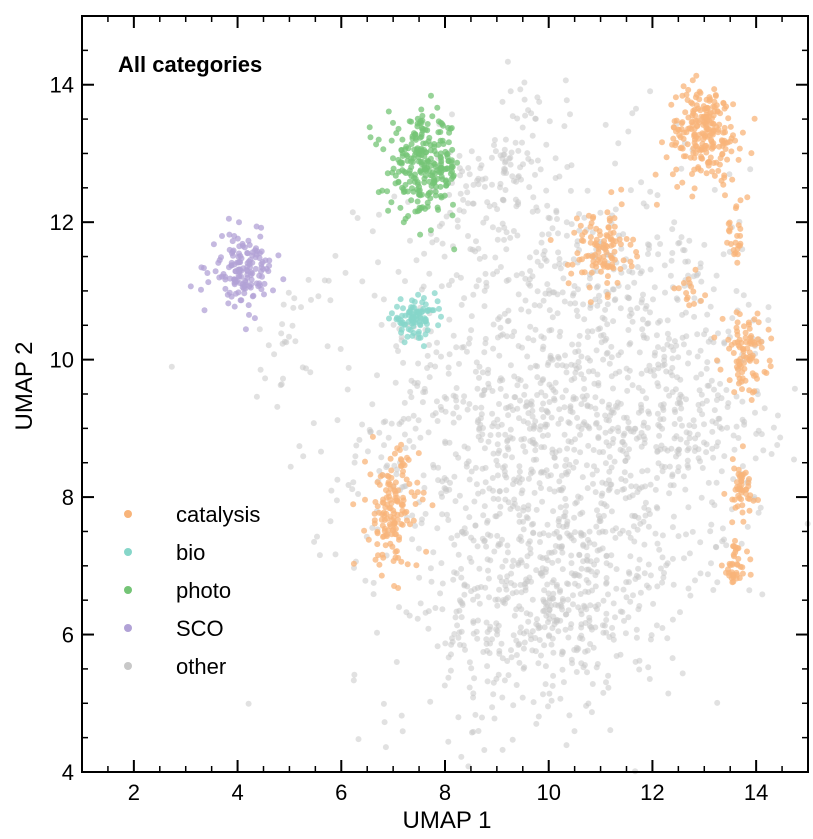  What do you see at coordinates (413, 173) in the screenshot?
I see `series-photo` at bounding box center [413, 173].